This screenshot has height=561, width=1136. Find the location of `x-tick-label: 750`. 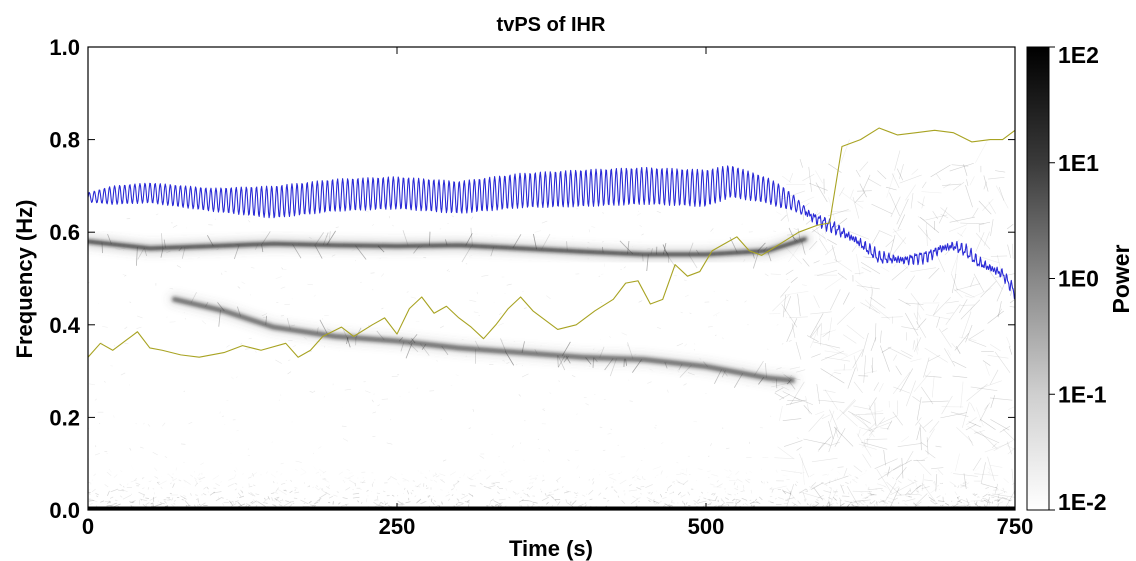

x-tick-label: 750 is located at coordinates (1015, 526).